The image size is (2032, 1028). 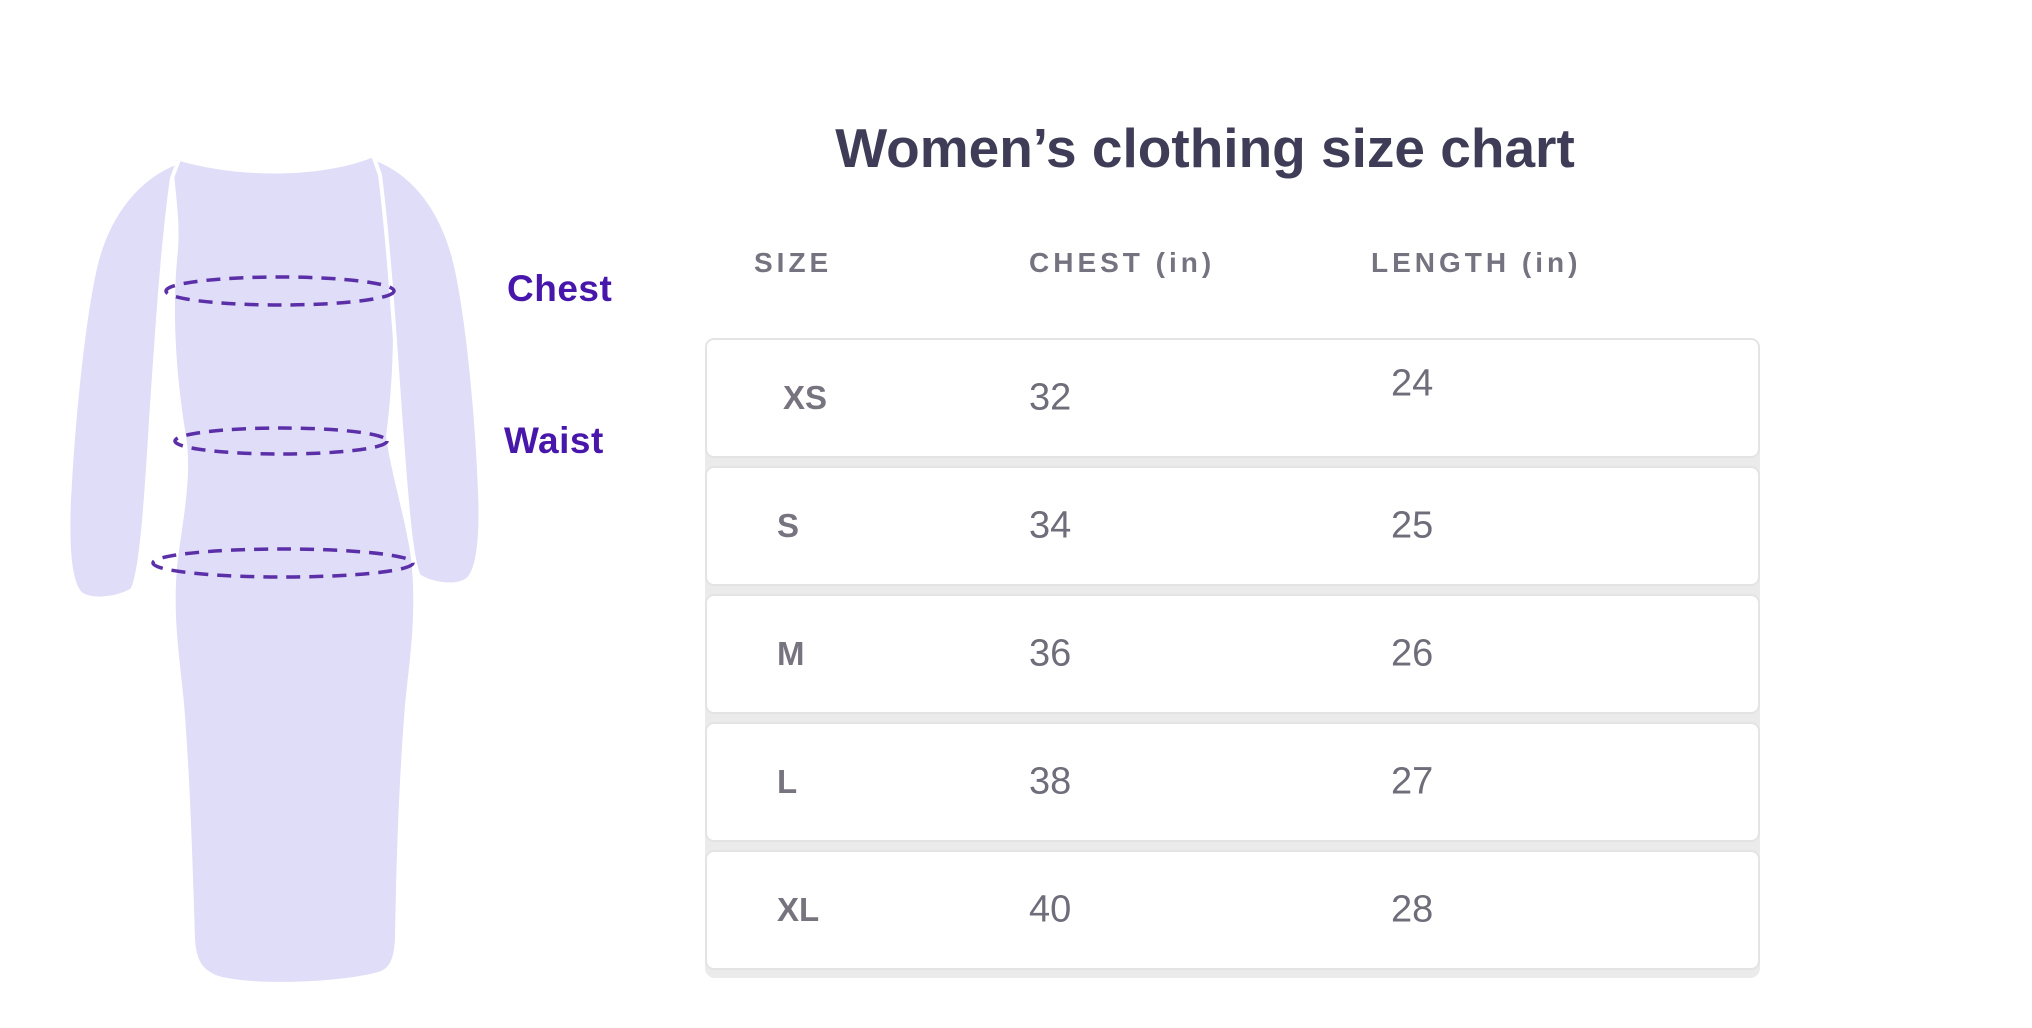 I want to click on table-row-m: M 36 26, so click(x=1232, y=654).